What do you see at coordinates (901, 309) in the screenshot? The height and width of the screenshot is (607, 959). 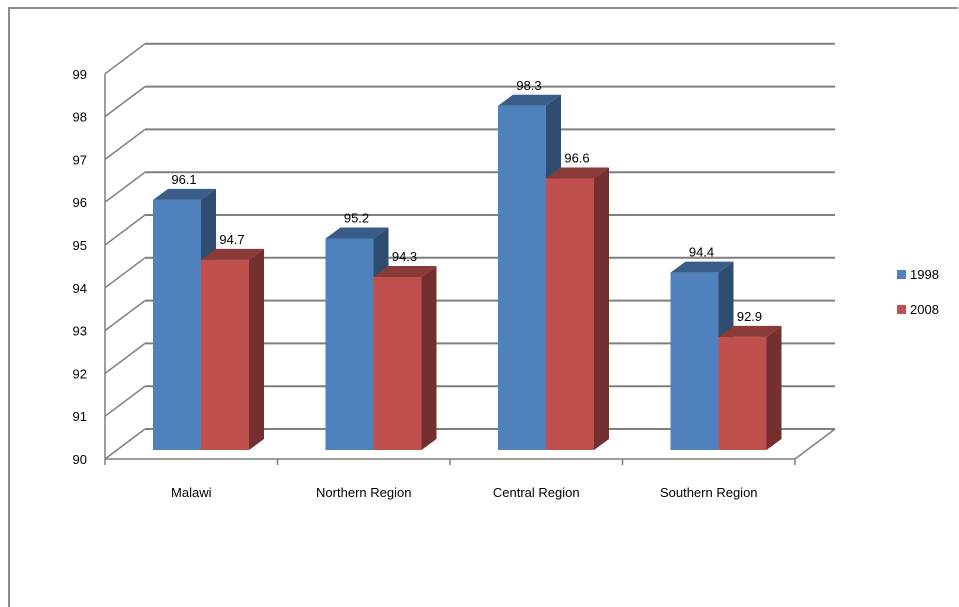 I see `legend-swatch-2008` at bounding box center [901, 309].